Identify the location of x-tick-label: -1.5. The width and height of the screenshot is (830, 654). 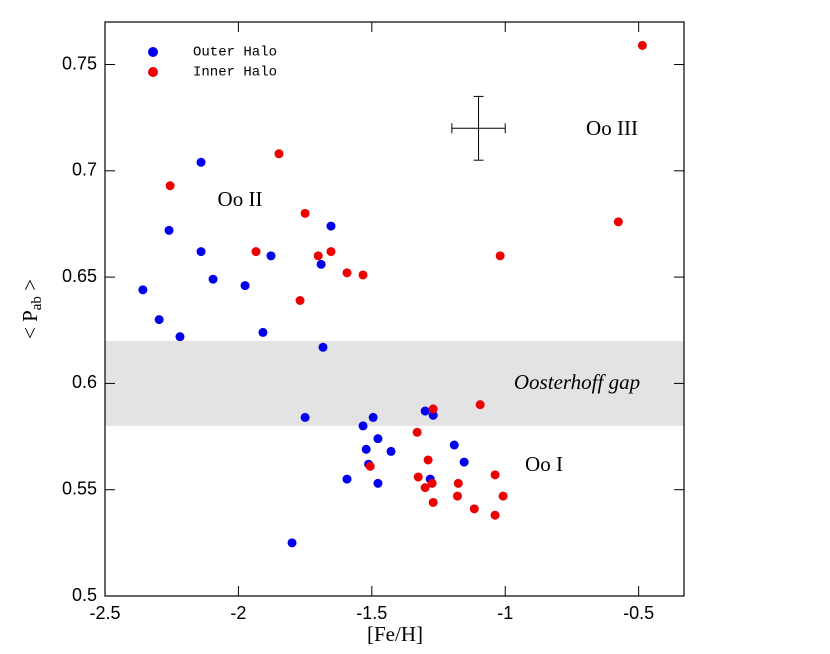
(371, 613).